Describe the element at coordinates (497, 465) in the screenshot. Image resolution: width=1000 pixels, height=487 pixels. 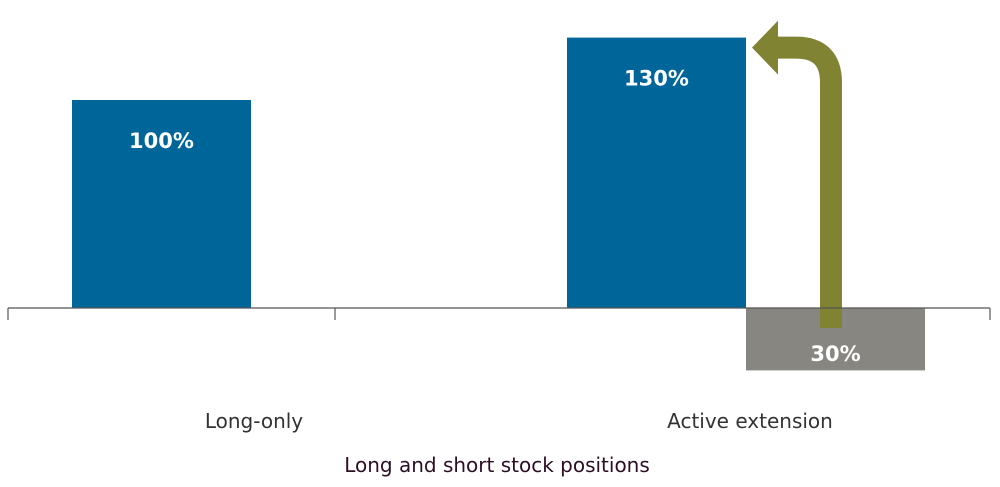
I see `x-axis-title: Long and short stock positions` at that location.